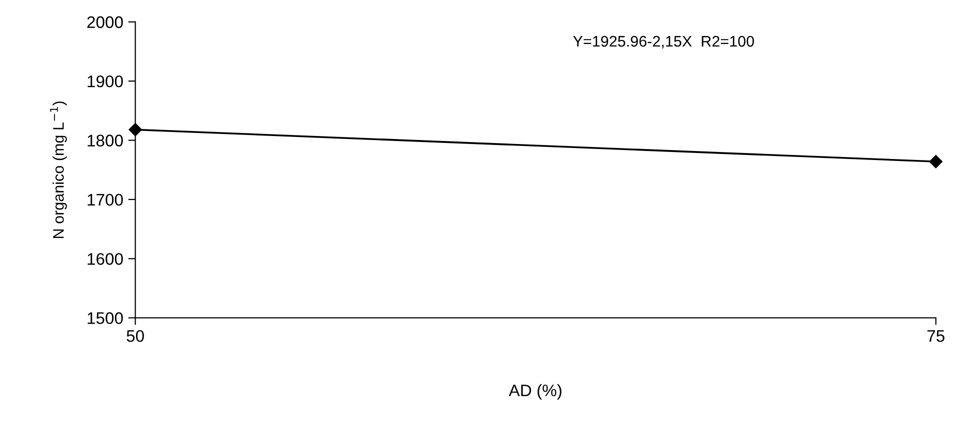  What do you see at coordinates (105, 318) in the screenshot?
I see `y-tick-label: 1500` at bounding box center [105, 318].